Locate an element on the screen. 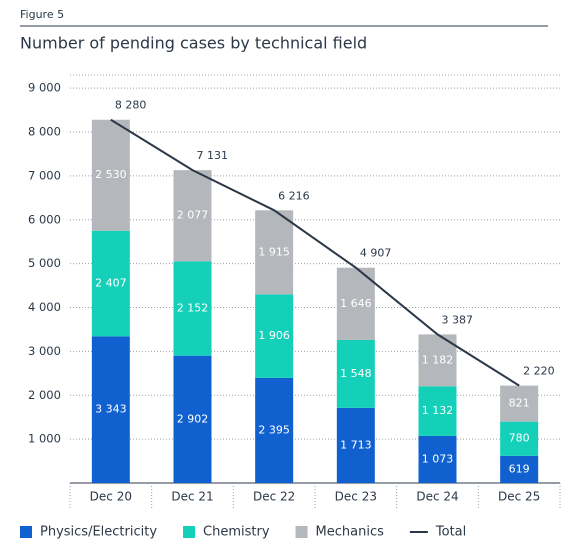 The height and width of the screenshot is (556, 572). value-label: 1 713 is located at coordinates (356, 444).